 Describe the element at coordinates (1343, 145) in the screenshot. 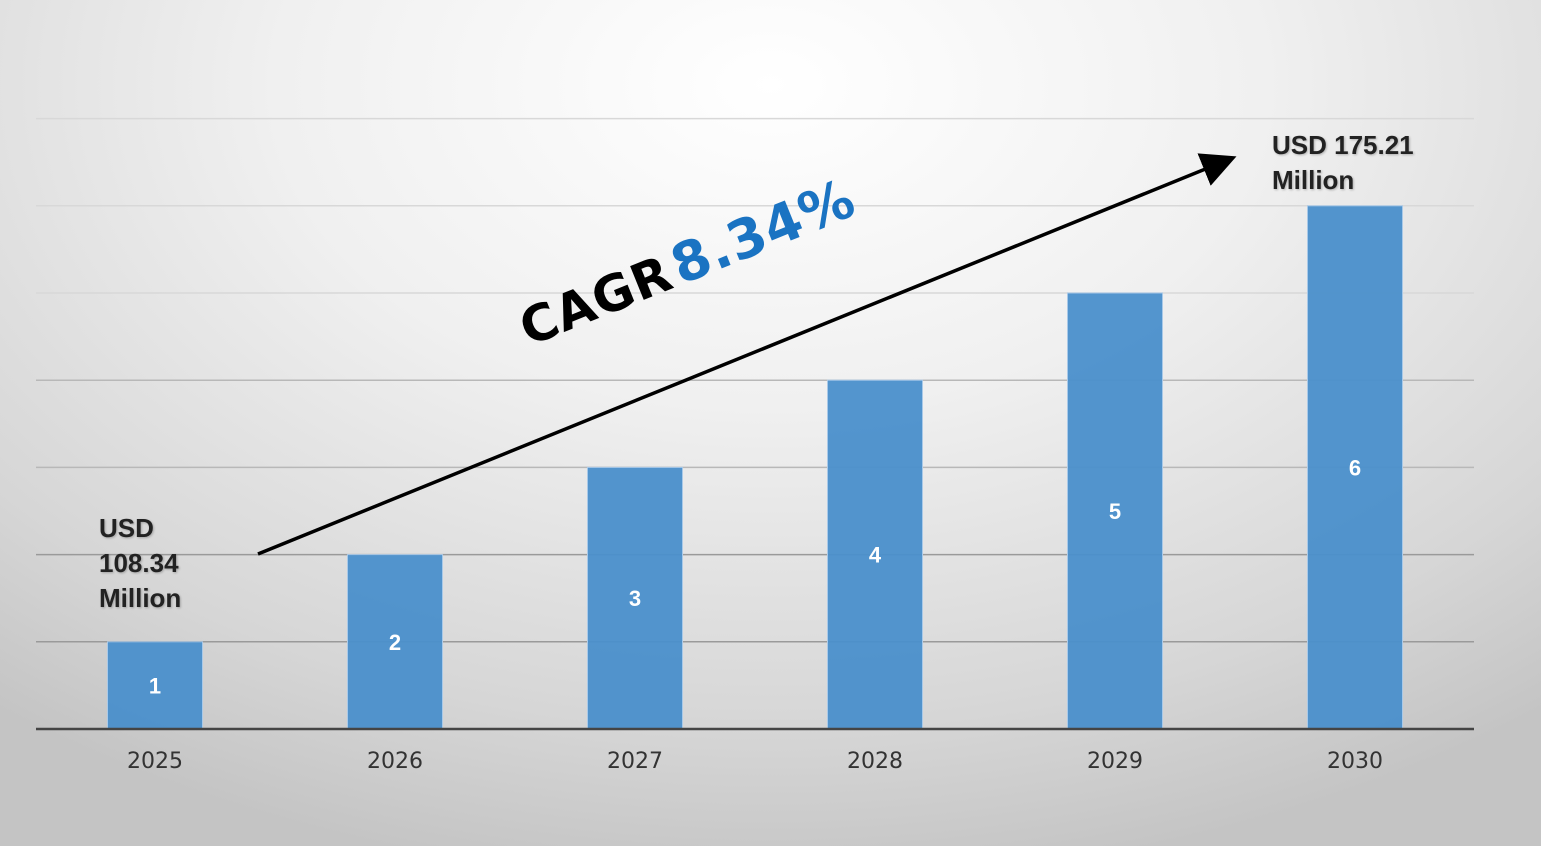

I see `end-value-line1: USD 175.21` at that location.